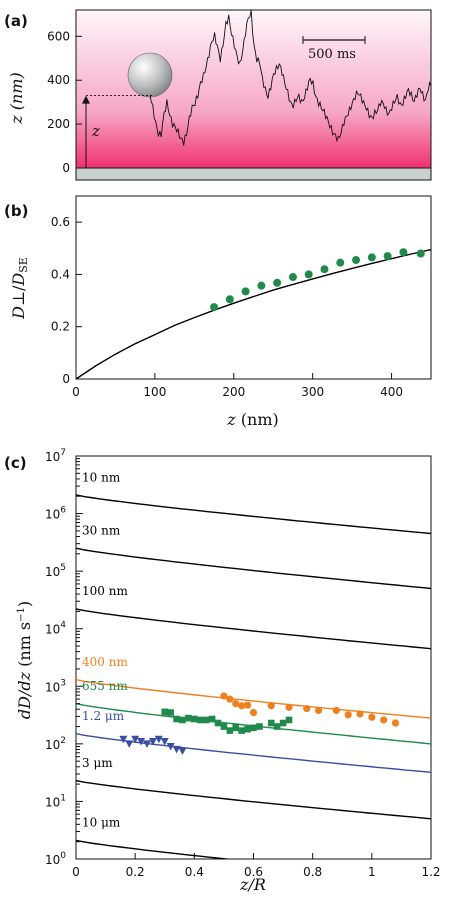 The width and height of the screenshot is (450, 900). What do you see at coordinates (253, 872) in the screenshot?
I see `panel-c-x-tick-label: 0.6` at bounding box center [253, 872].